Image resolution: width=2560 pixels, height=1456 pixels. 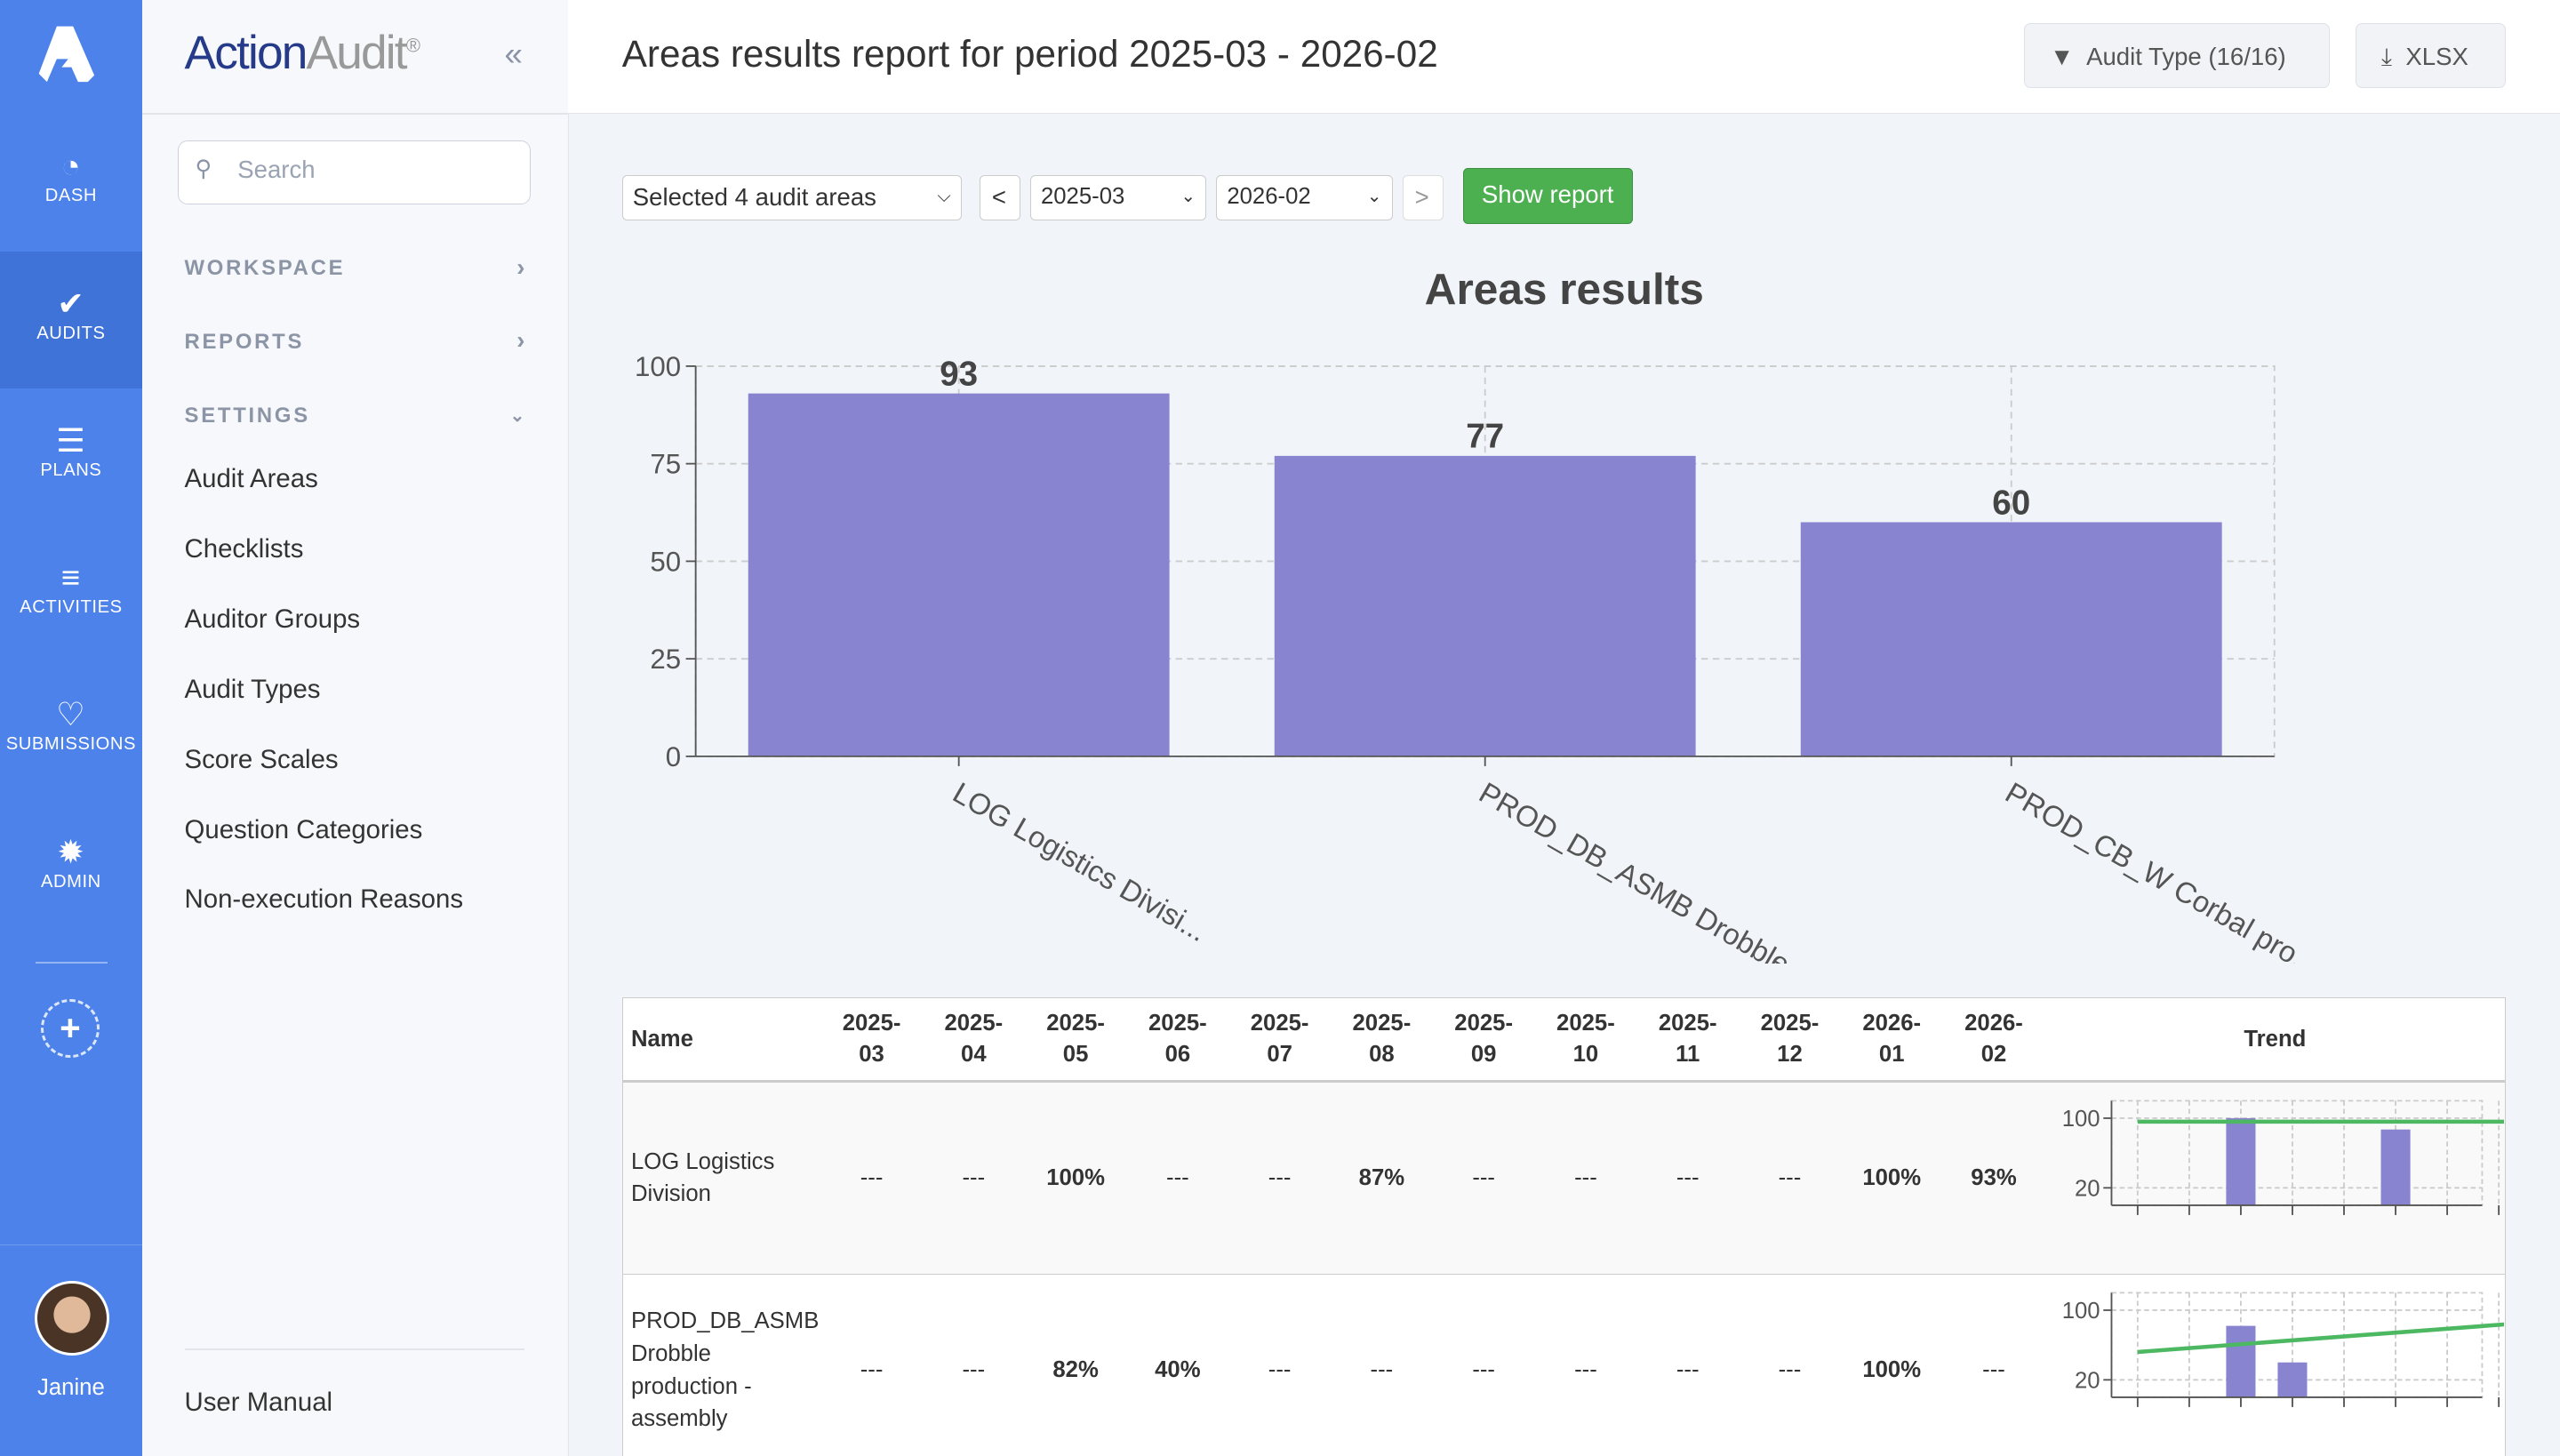 I want to click on download-icon: ⤓, so click(x=2386, y=56).